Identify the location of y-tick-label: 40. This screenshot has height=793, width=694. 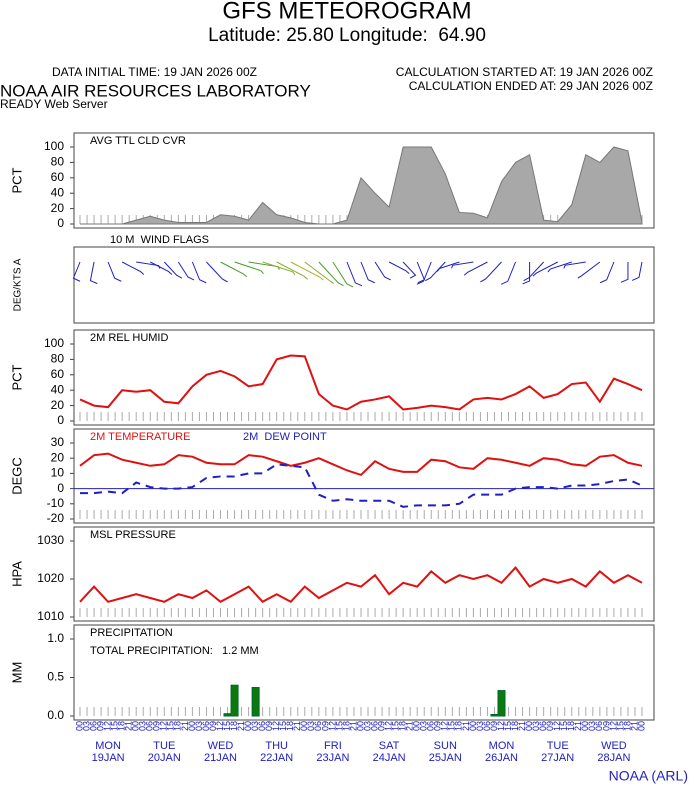
(58, 389).